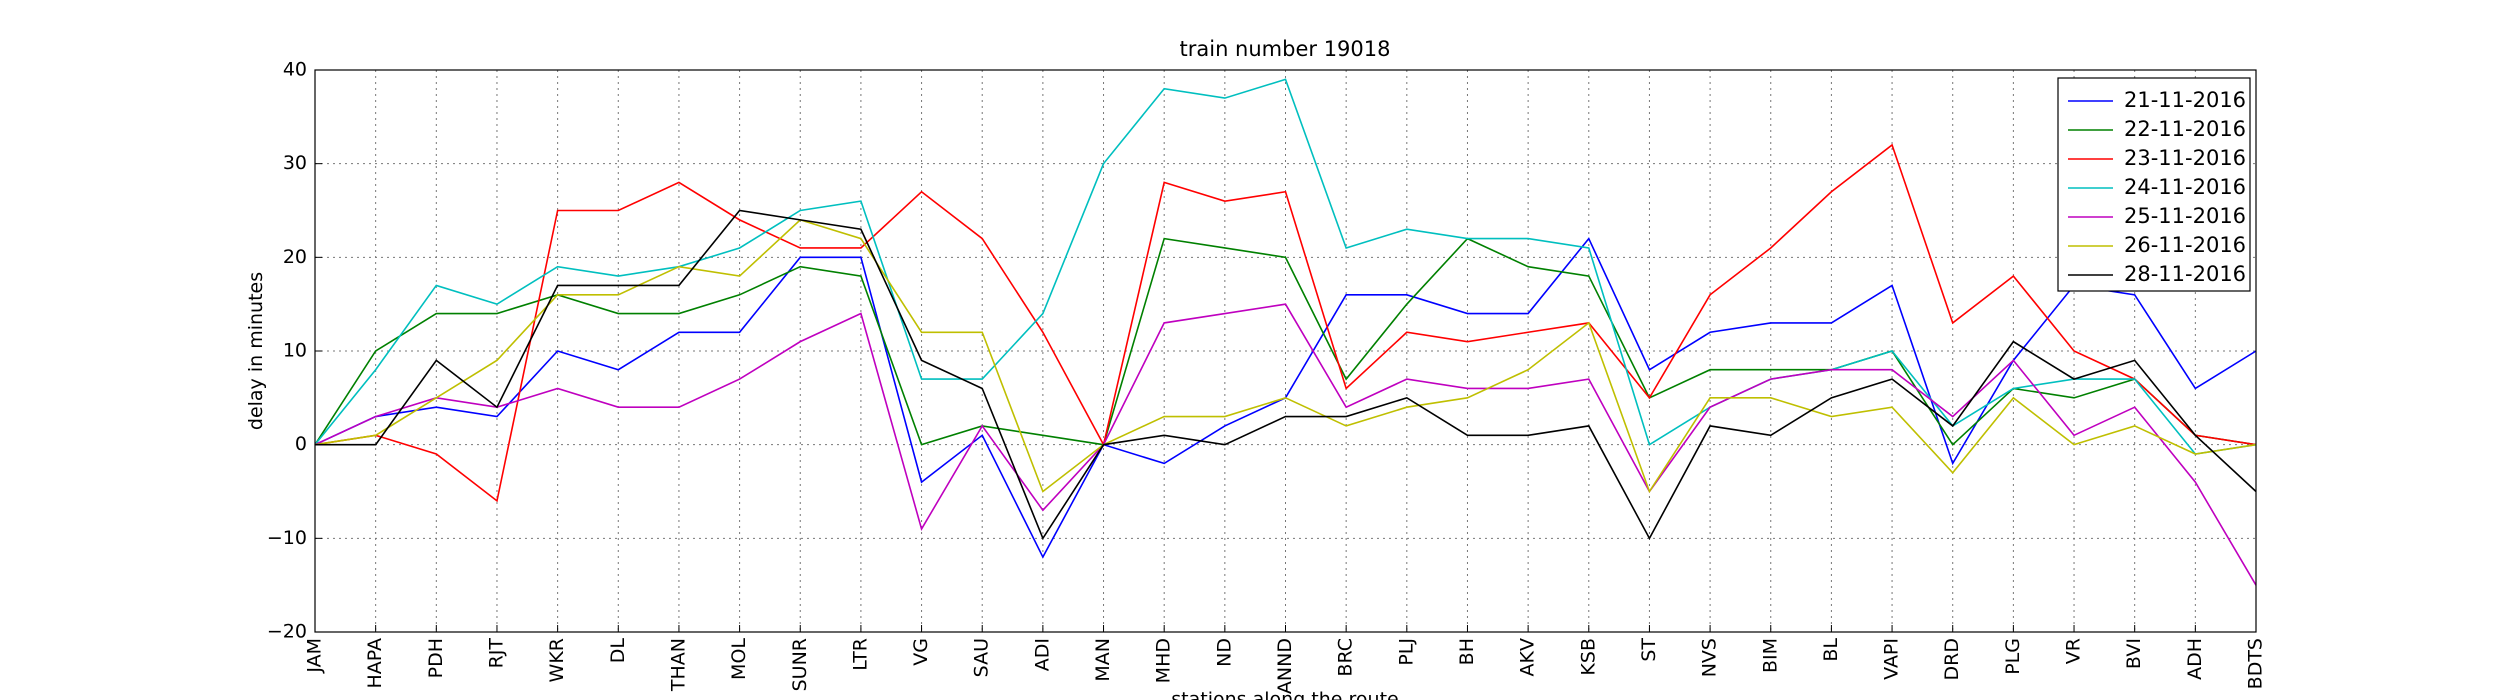 The image size is (2500, 700). I want to click on x-tick-label: ADH, so click(2195, 659).